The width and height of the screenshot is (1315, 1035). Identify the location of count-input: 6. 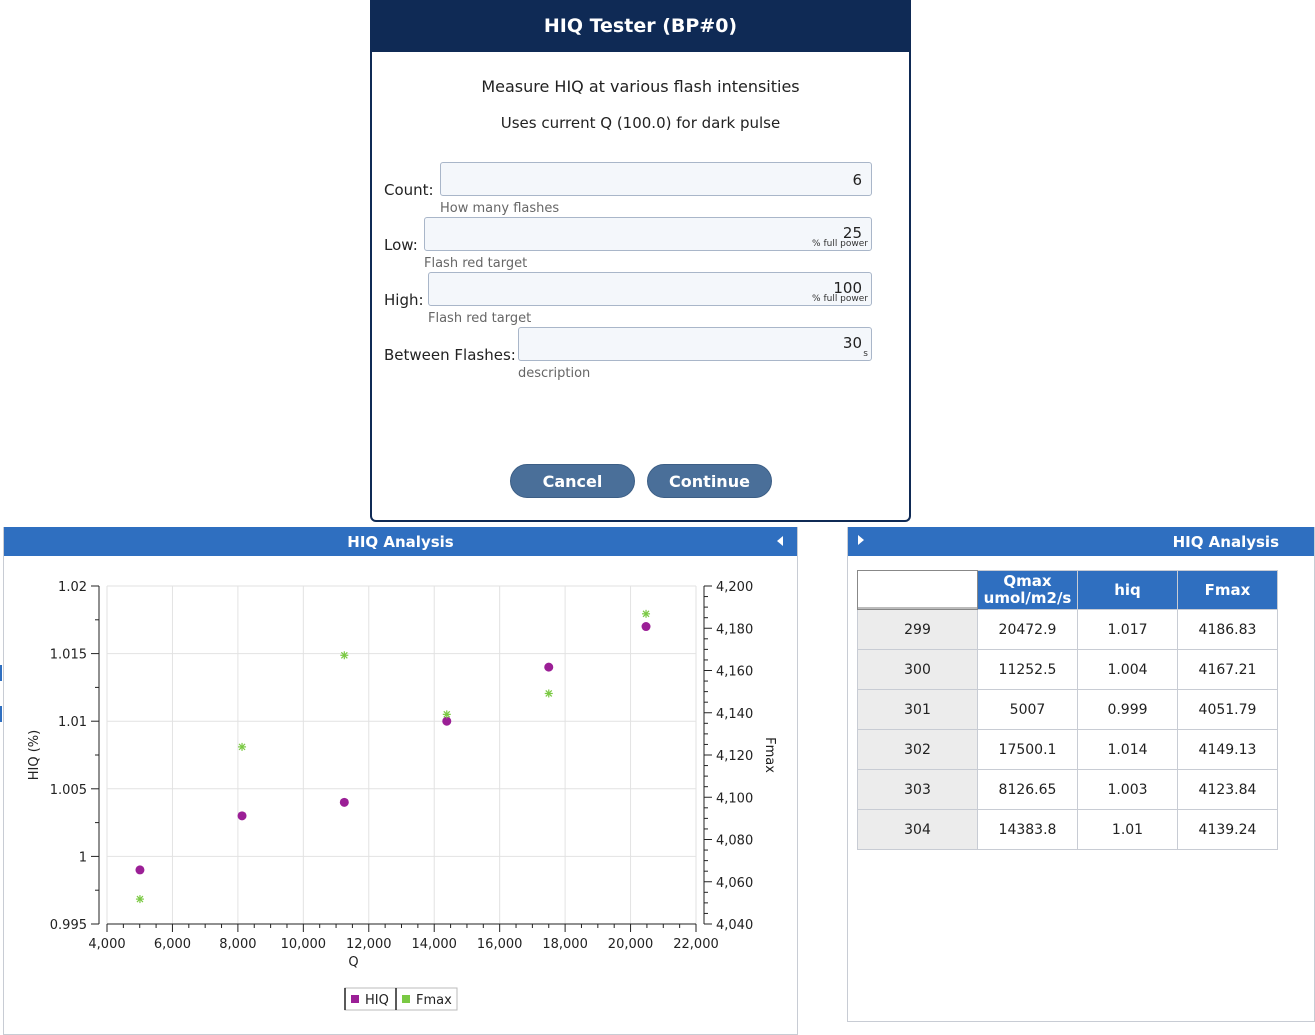
(656, 179).